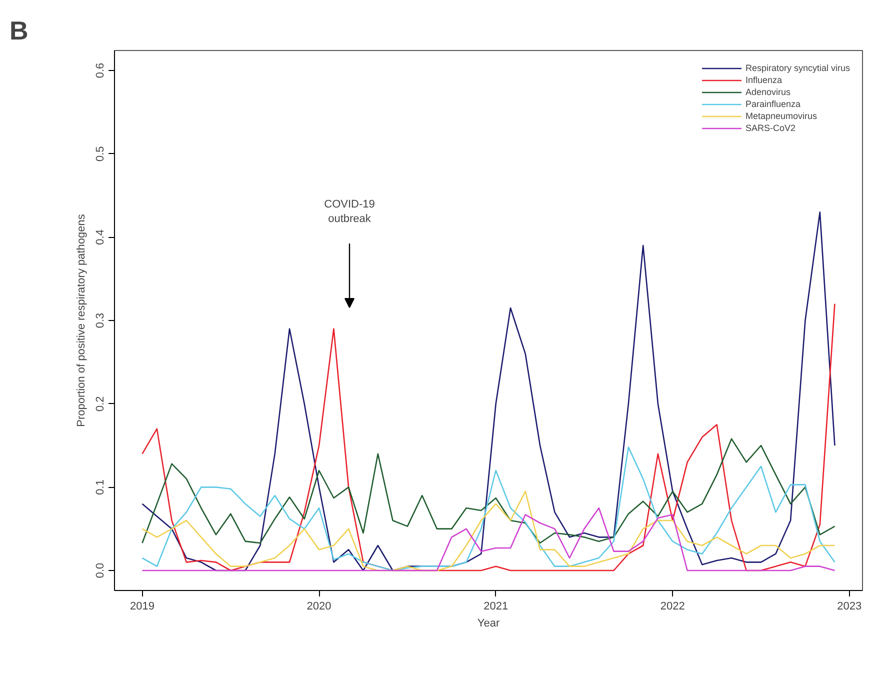 This screenshot has width=872, height=678. Describe the element at coordinates (100, 570) in the screenshot. I see `y-tick-label: 0.0` at that location.